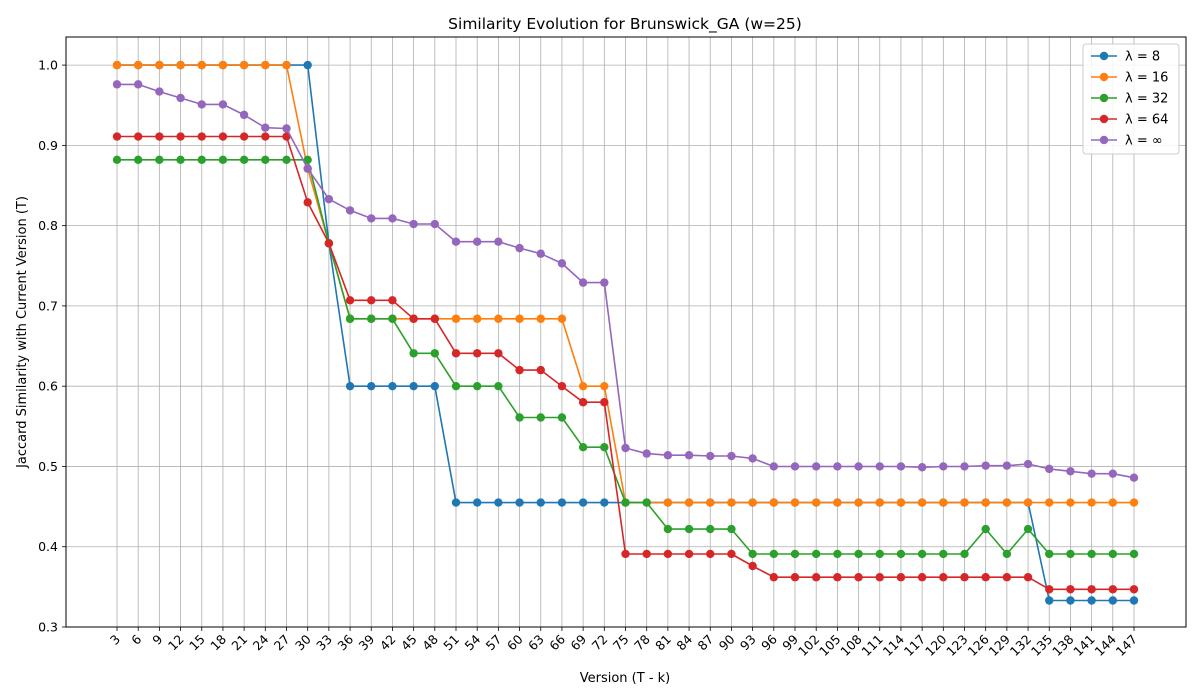 The width and height of the screenshot is (1200, 700). Describe the element at coordinates (303, 642) in the screenshot. I see `x-tick-label: 30` at that location.